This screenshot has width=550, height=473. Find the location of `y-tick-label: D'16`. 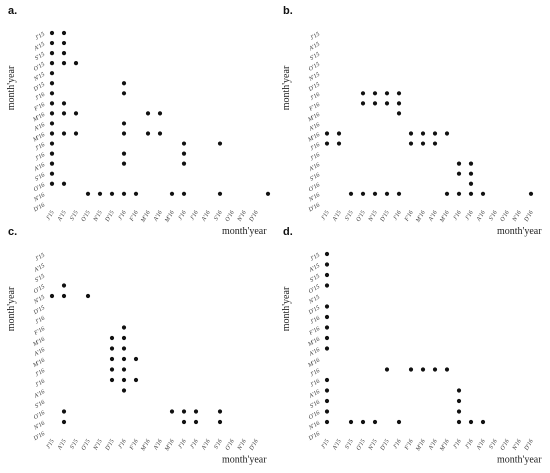

y-tick-label: D'16 is located at coordinates (39, 208).